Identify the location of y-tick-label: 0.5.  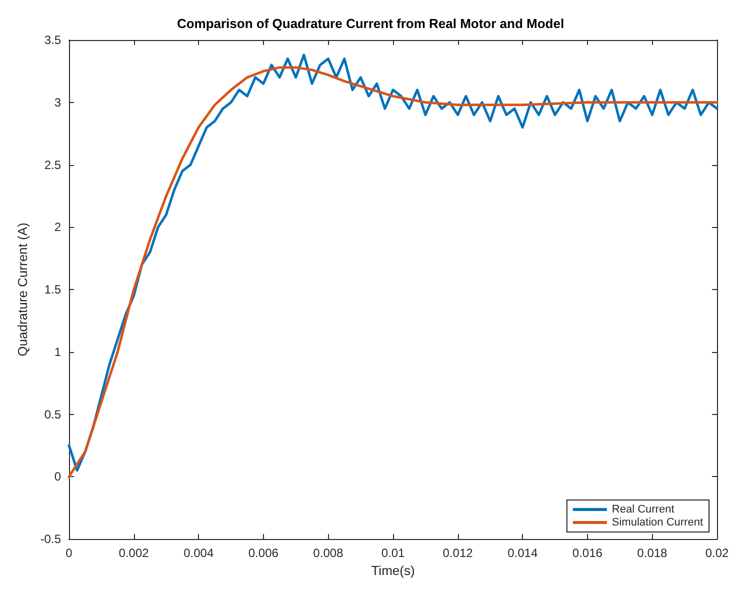
(53, 414).